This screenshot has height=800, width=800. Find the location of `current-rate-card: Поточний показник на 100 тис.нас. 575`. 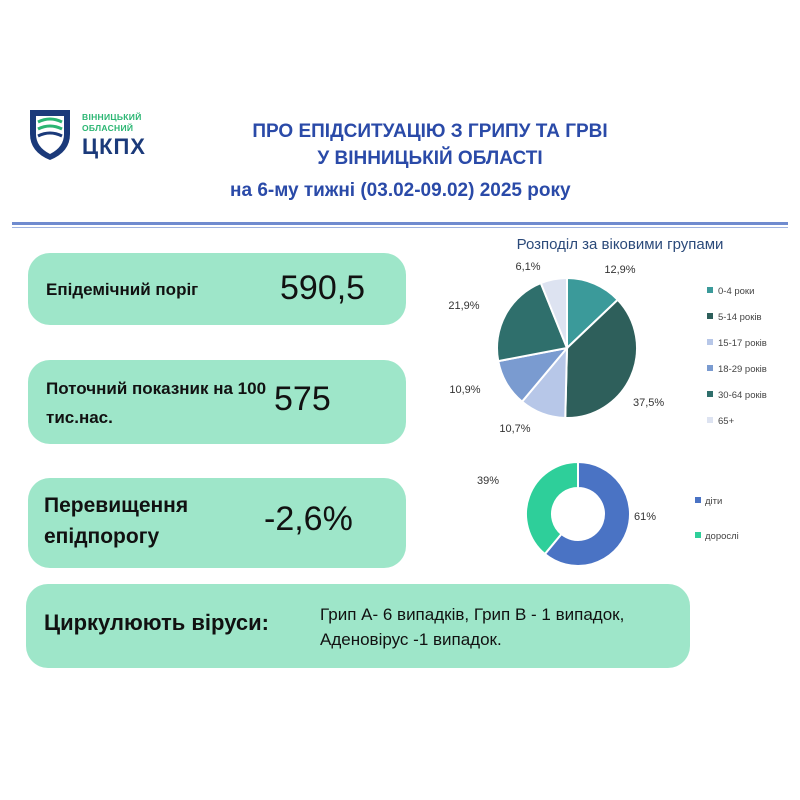

current-rate-card: Поточний показник на 100 тис.нас. 575 is located at coordinates (217, 402).